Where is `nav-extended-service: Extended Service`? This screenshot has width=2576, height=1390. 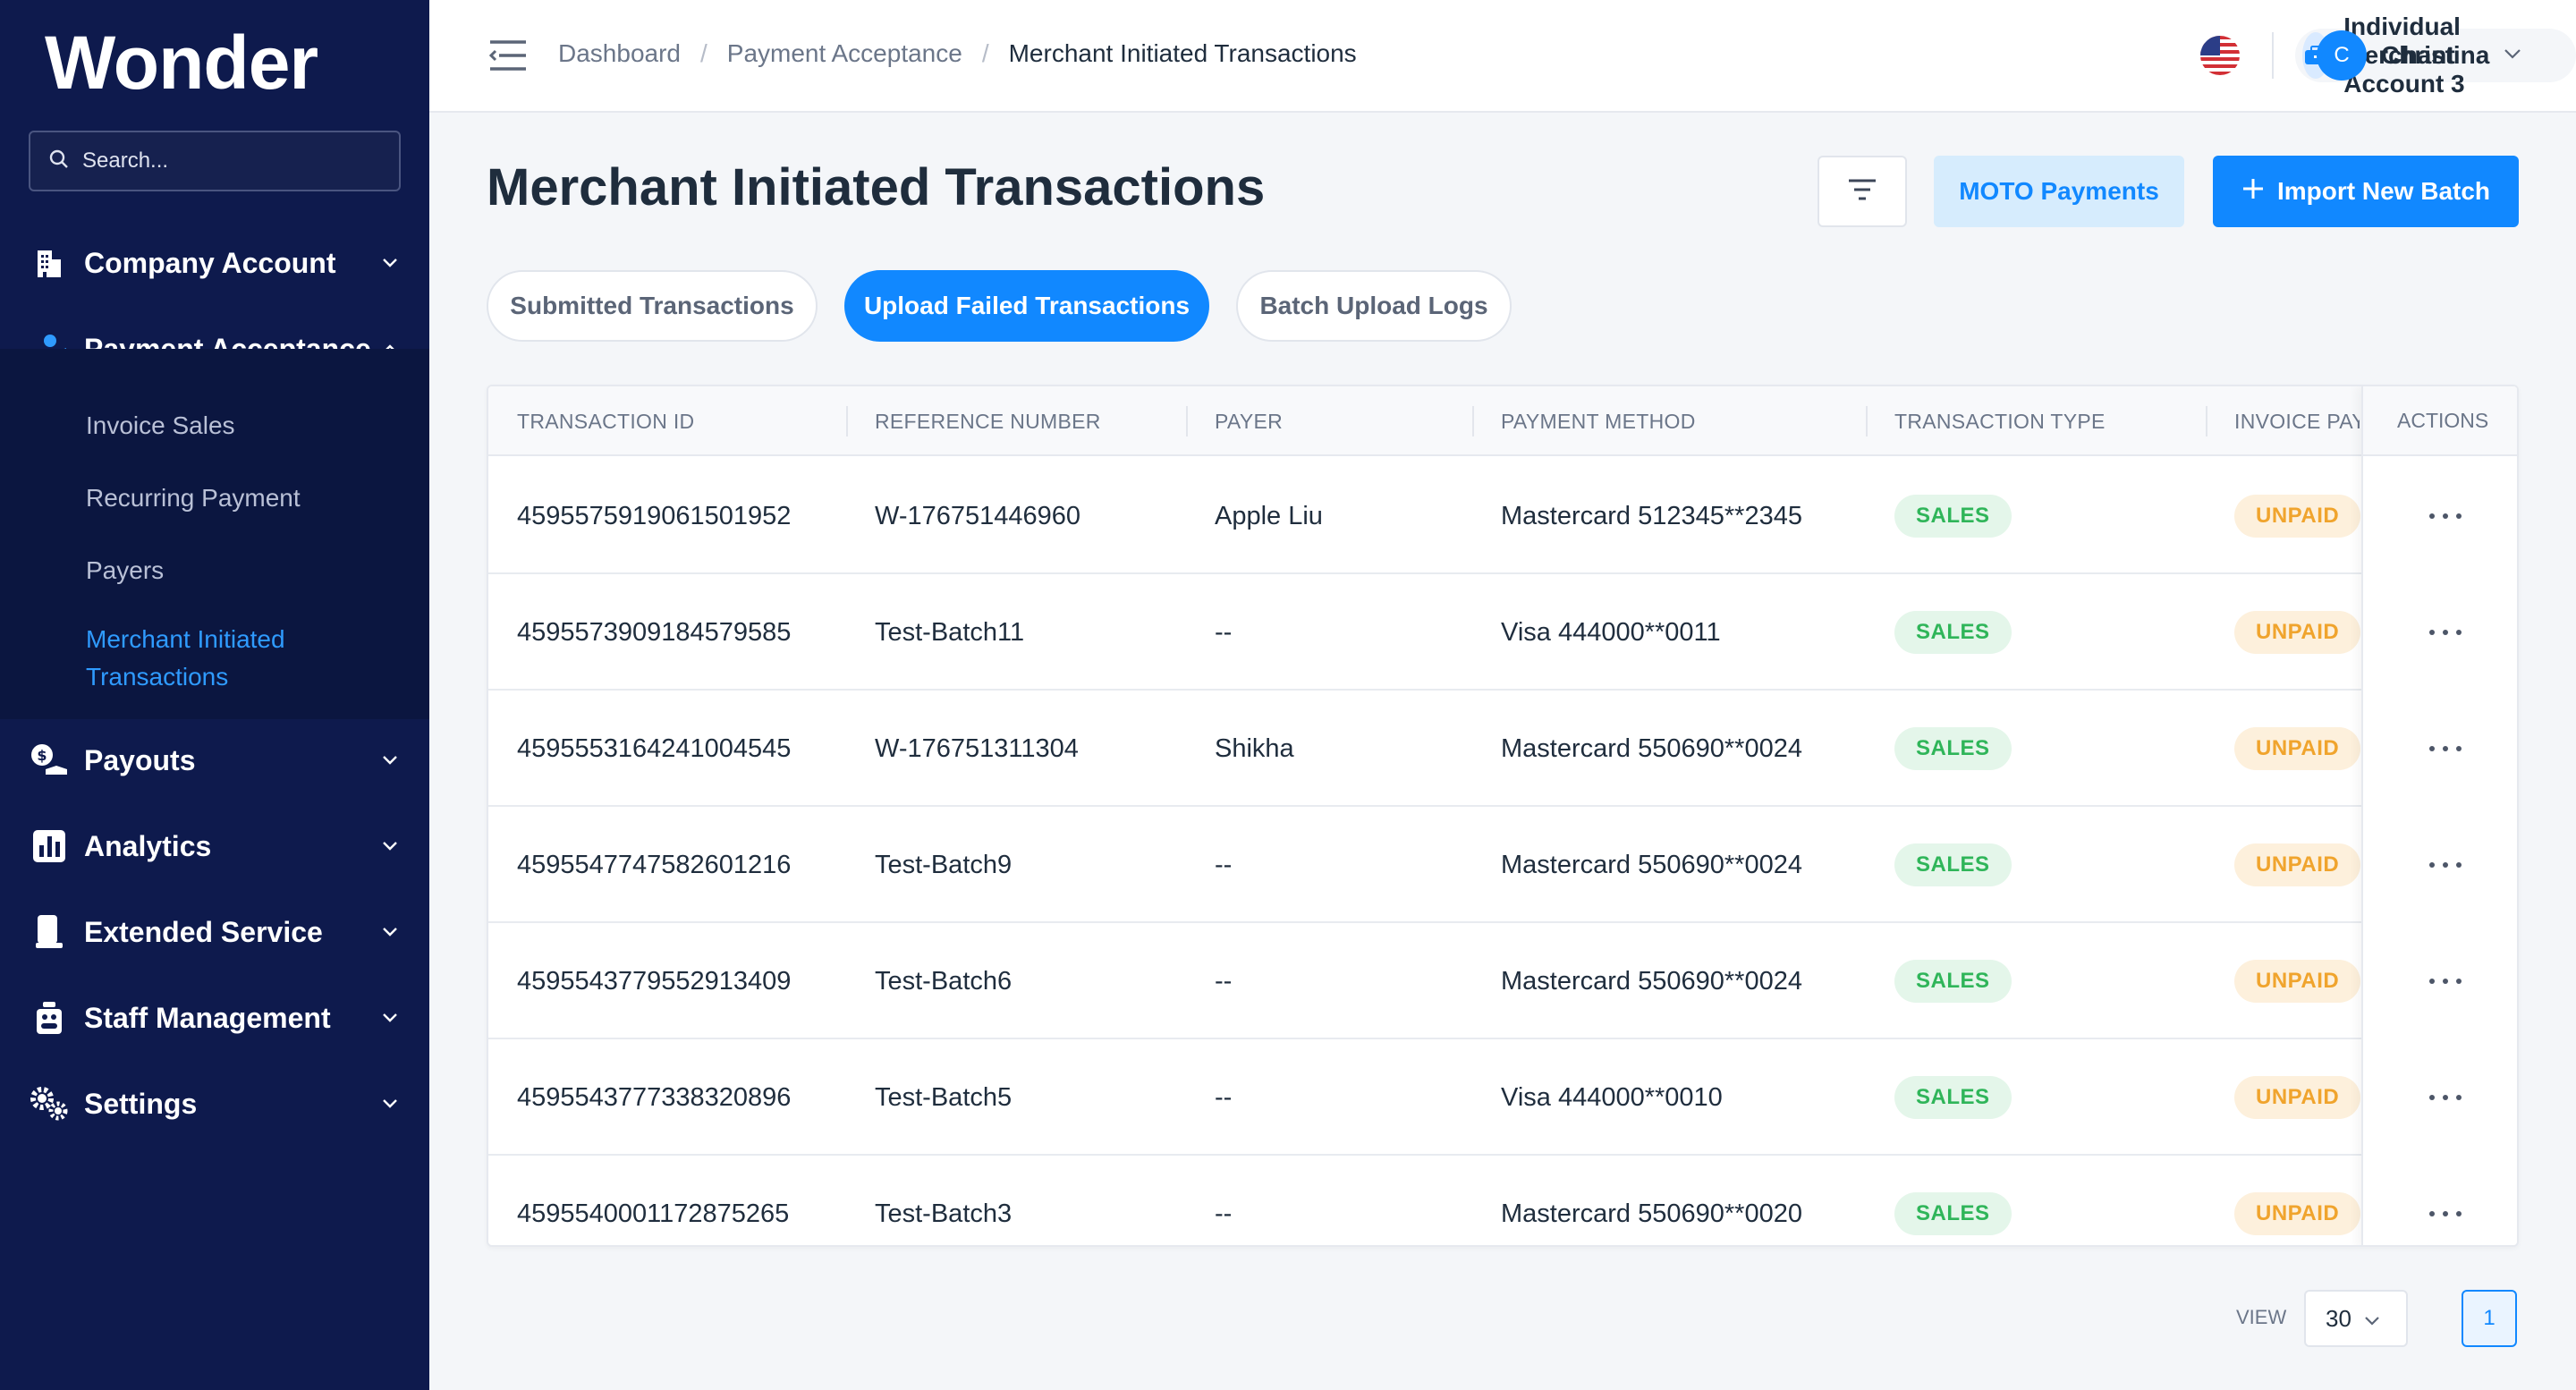
nav-extended-service: Extended Service is located at coordinates (214, 932).